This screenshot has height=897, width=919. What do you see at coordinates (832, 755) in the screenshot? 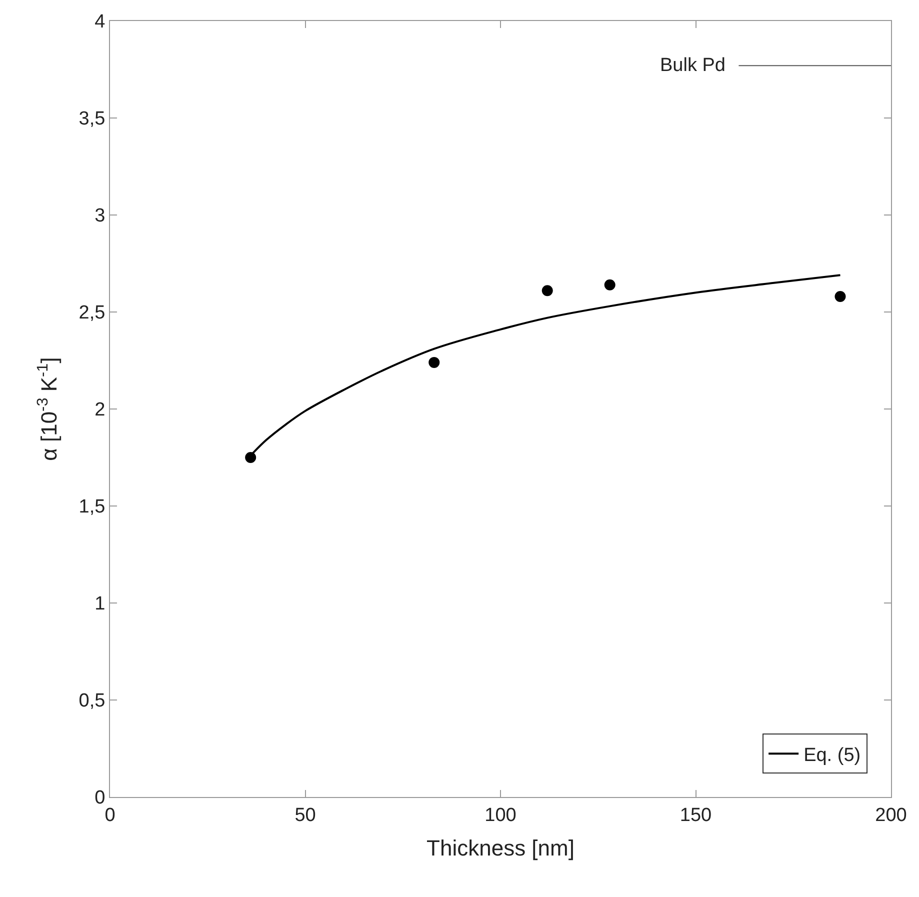
I see `legend-label: Eq. (5)` at bounding box center [832, 755].